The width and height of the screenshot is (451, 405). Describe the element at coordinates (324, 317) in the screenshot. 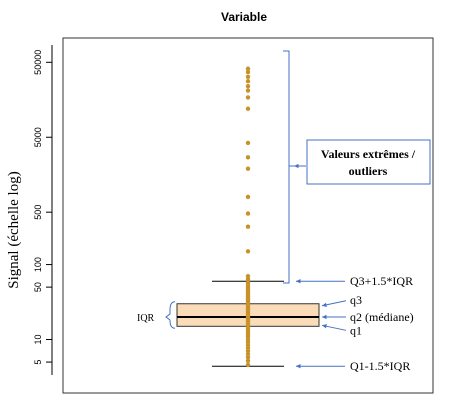

I see `arrow-median-head` at that location.